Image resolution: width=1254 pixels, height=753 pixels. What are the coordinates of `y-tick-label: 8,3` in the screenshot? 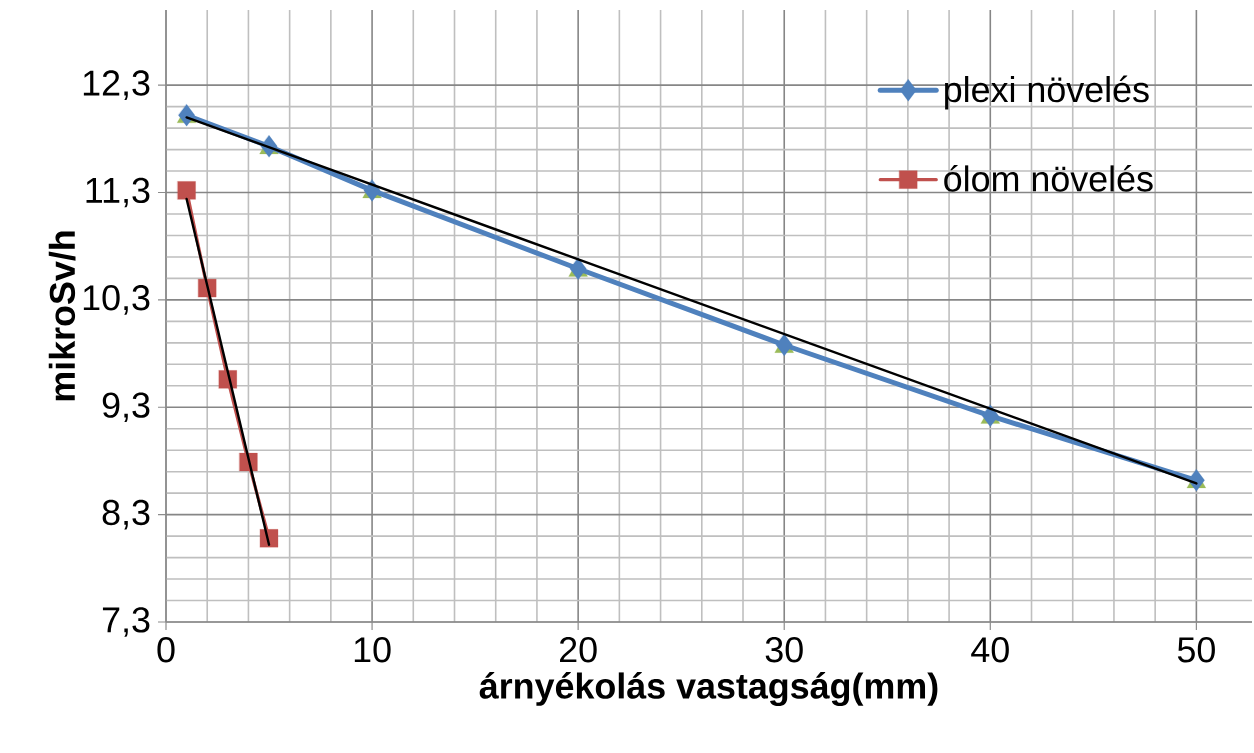 It's located at (126, 514).